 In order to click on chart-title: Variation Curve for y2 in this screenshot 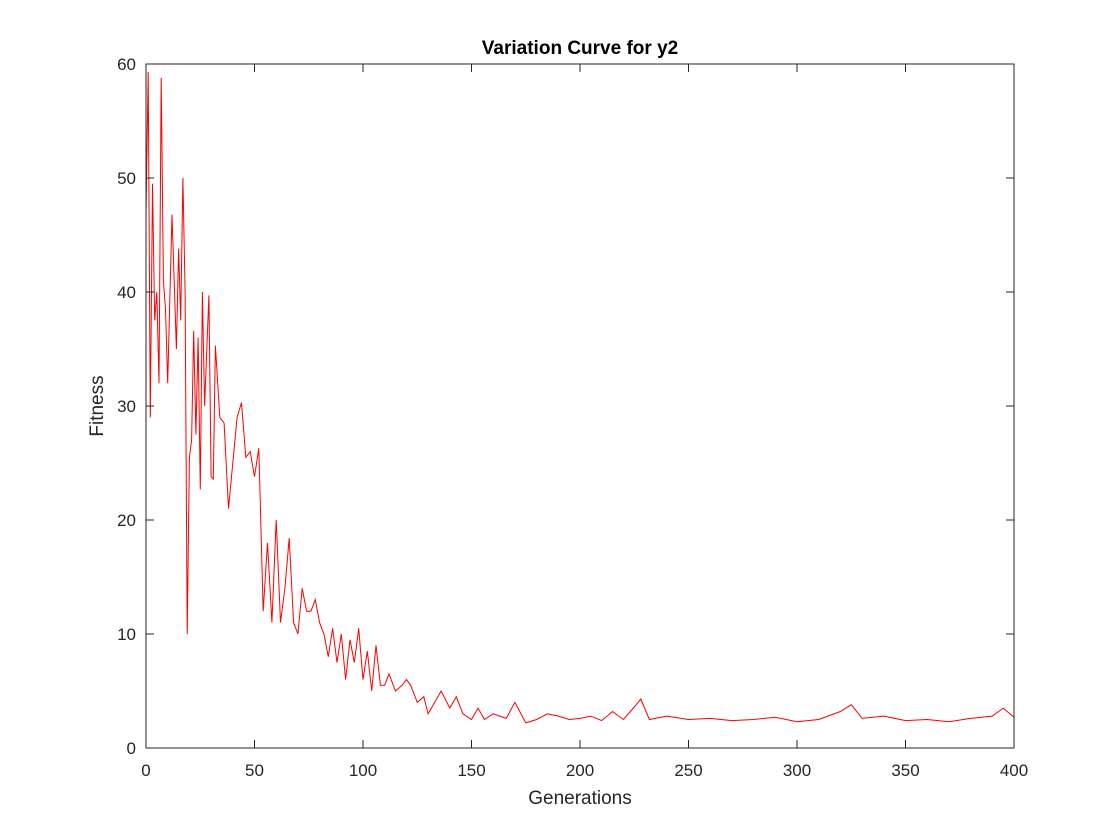, I will do `click(580, 48)`.